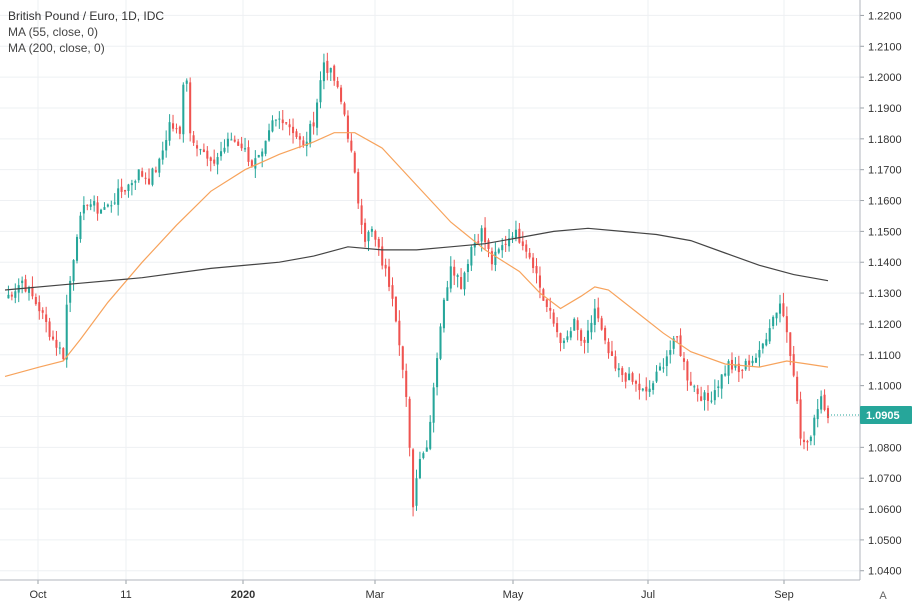 The height and width of the screenshot is (616, 919). What do you see at coordinates (885, 294) in the screenshot?
I see `y-tick-label: 1.1300` at bounding box center [885, 294].